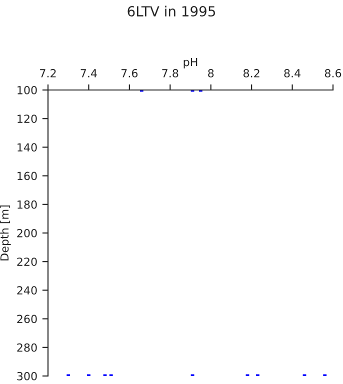  What do you see at coordinates (5, 233) in the screenshot?
I see `y-axis-title: Depth [m]` at bounding box center [5, 233].